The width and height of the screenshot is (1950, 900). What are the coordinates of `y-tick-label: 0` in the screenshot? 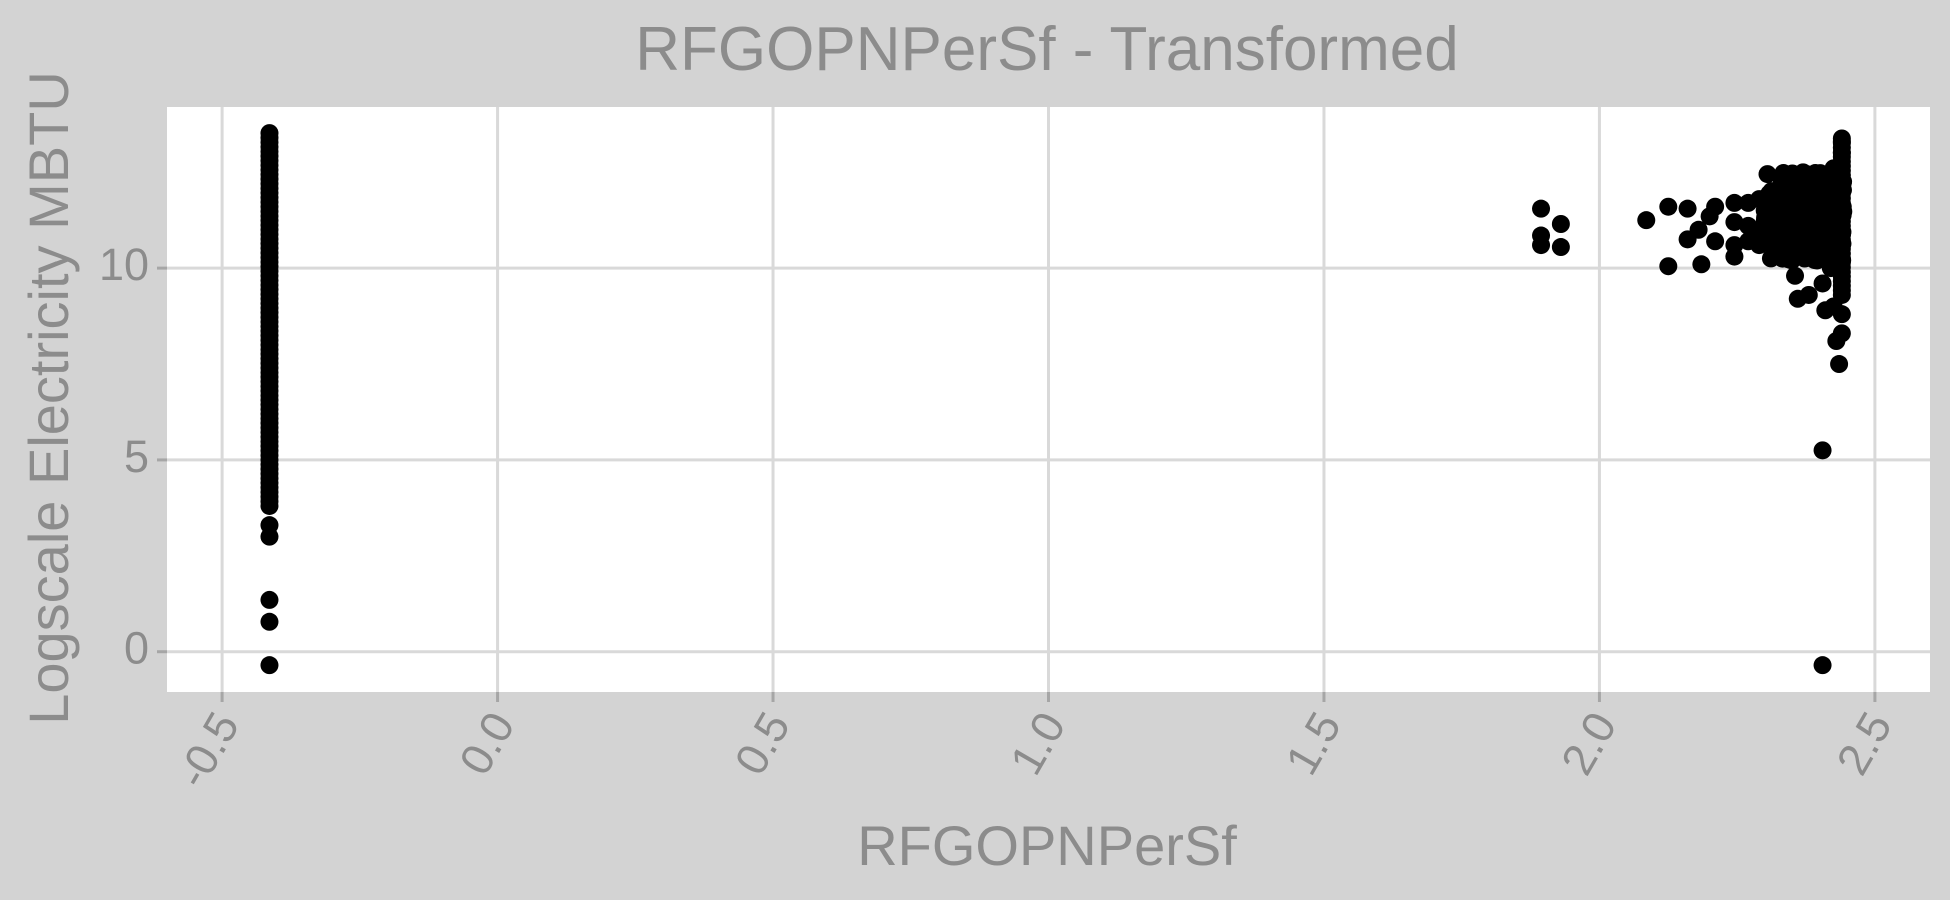 It's located at (136, 648).